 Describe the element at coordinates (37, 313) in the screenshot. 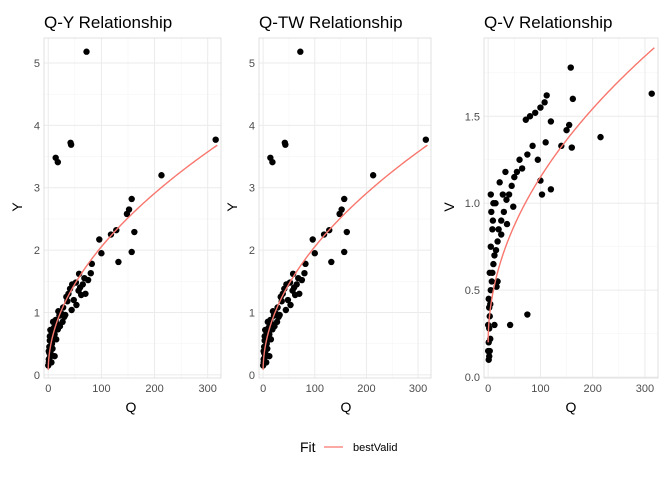

I see `y-tick-label: 1` at that location.